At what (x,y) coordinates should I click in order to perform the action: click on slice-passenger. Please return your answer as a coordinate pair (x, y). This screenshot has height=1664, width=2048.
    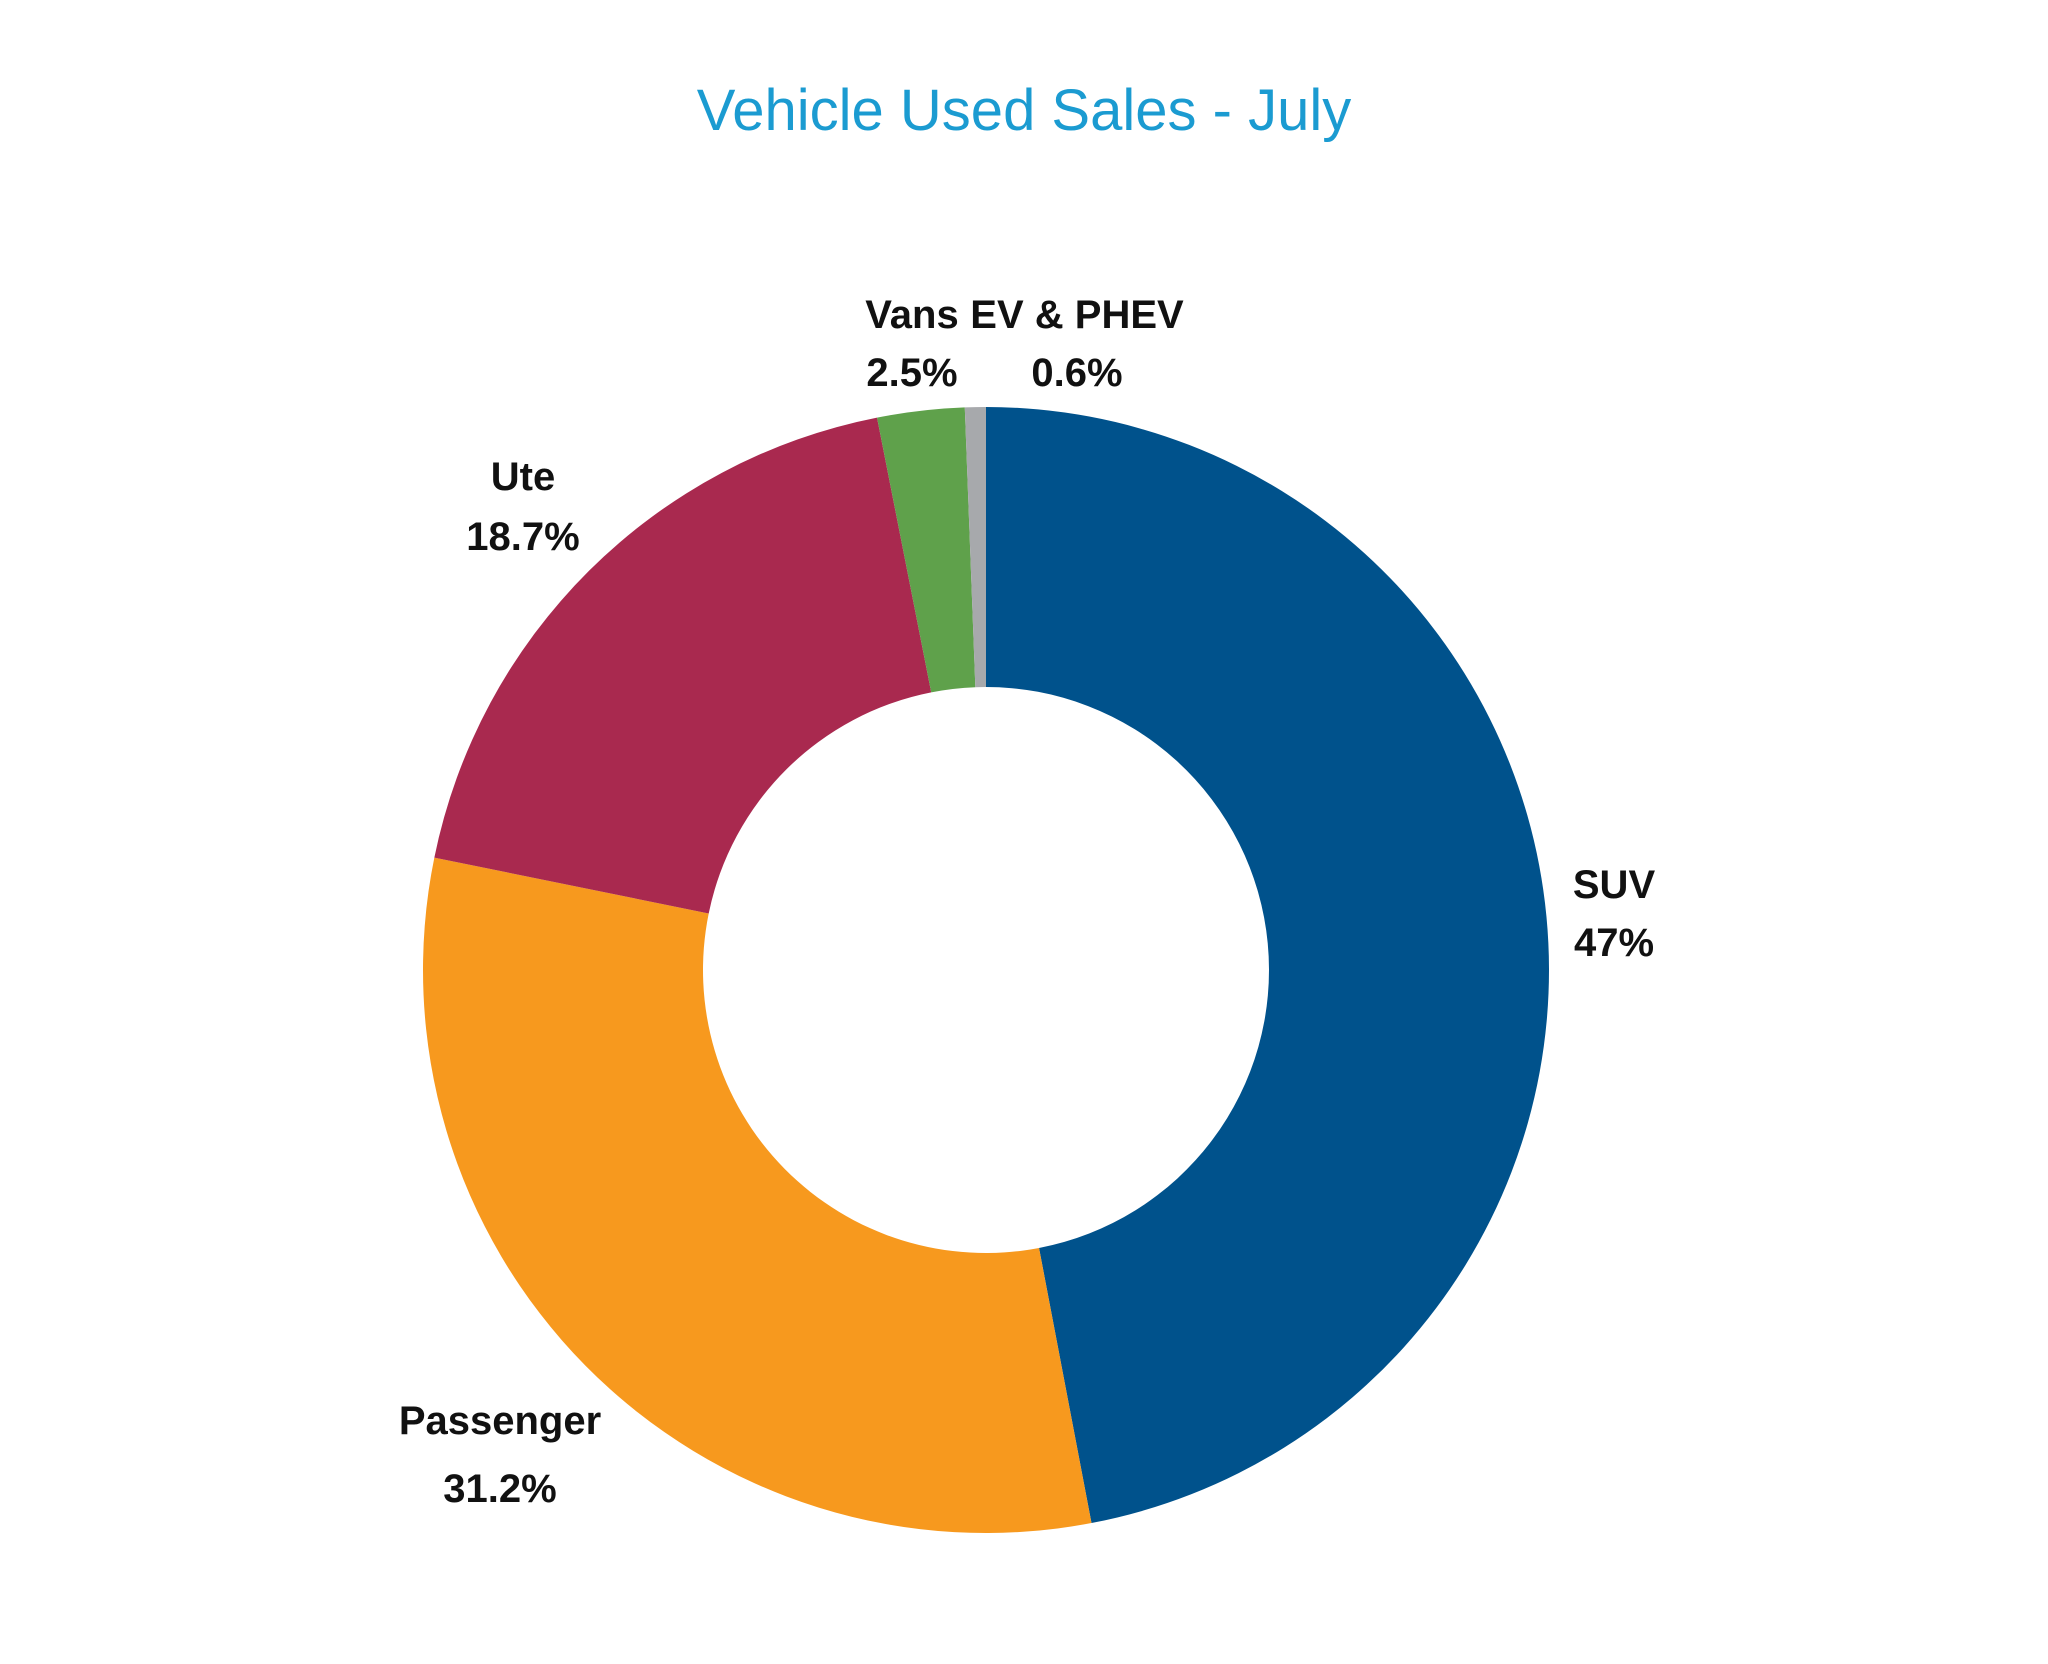
    Looking at the image, I should click on (757, 1195).